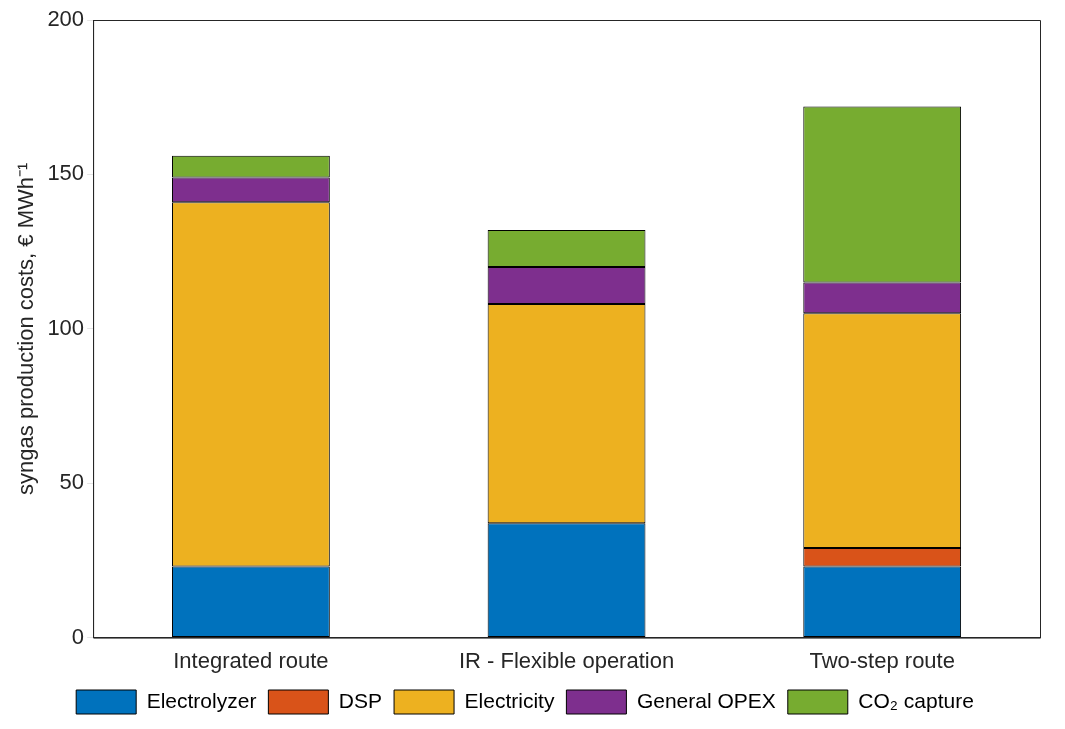 The width and height of the screenshot is (1065, 729). Describe the element at coordinates (78, 636) in the screenshot. I see `y-tick-label: 0` at that location.